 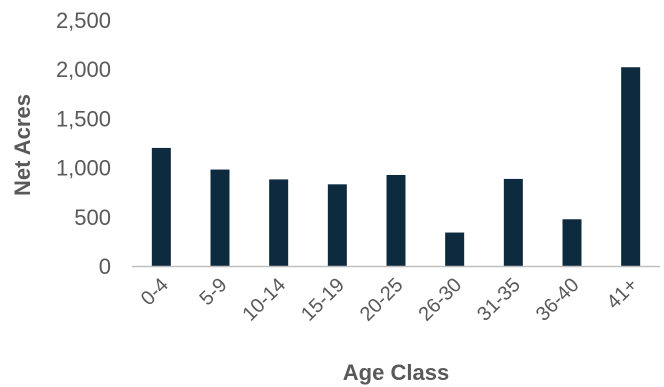 I want to click on y-tick-label: 2,000, so click(x=83, y=69).